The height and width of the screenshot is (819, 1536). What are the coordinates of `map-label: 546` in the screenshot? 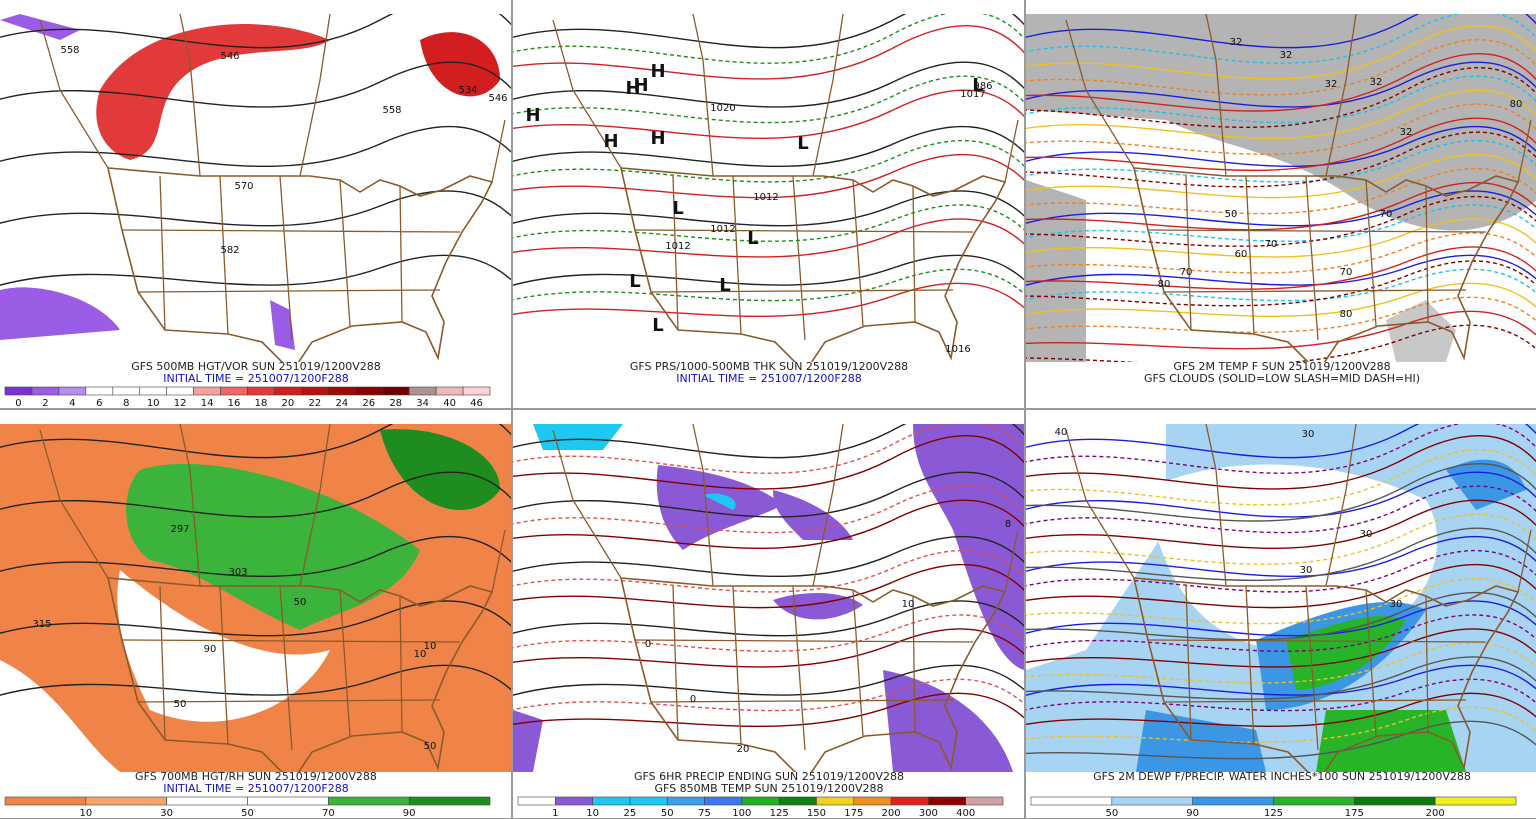 It's located at (229, 56).